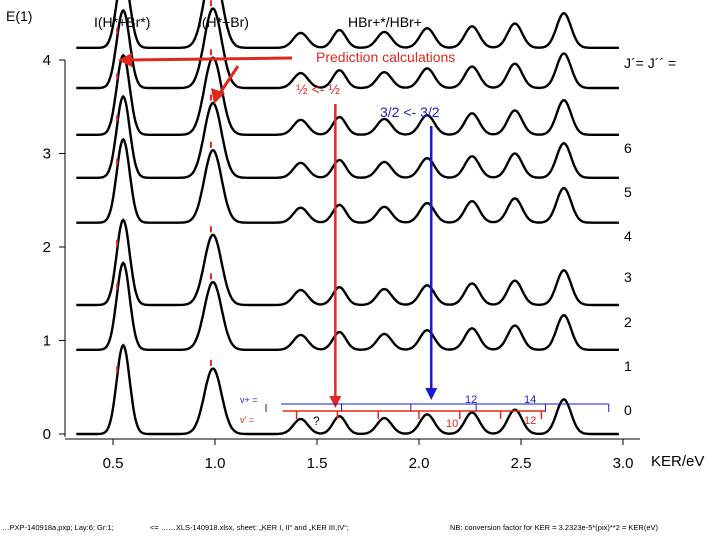 The image size is (720, 540). Describe the element at coordinates (530, 400) in the screenshot. I see `blue-v-14: 14` at that location.